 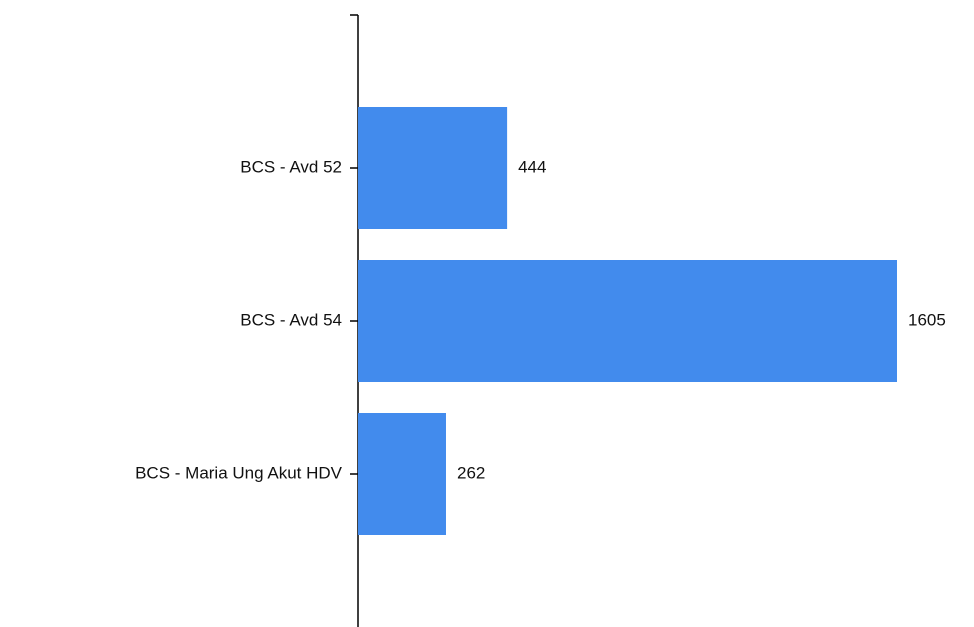 I want to click on y-tick-label: BCS - Maria Ung Akut HDV, so click(x=239, y=472).